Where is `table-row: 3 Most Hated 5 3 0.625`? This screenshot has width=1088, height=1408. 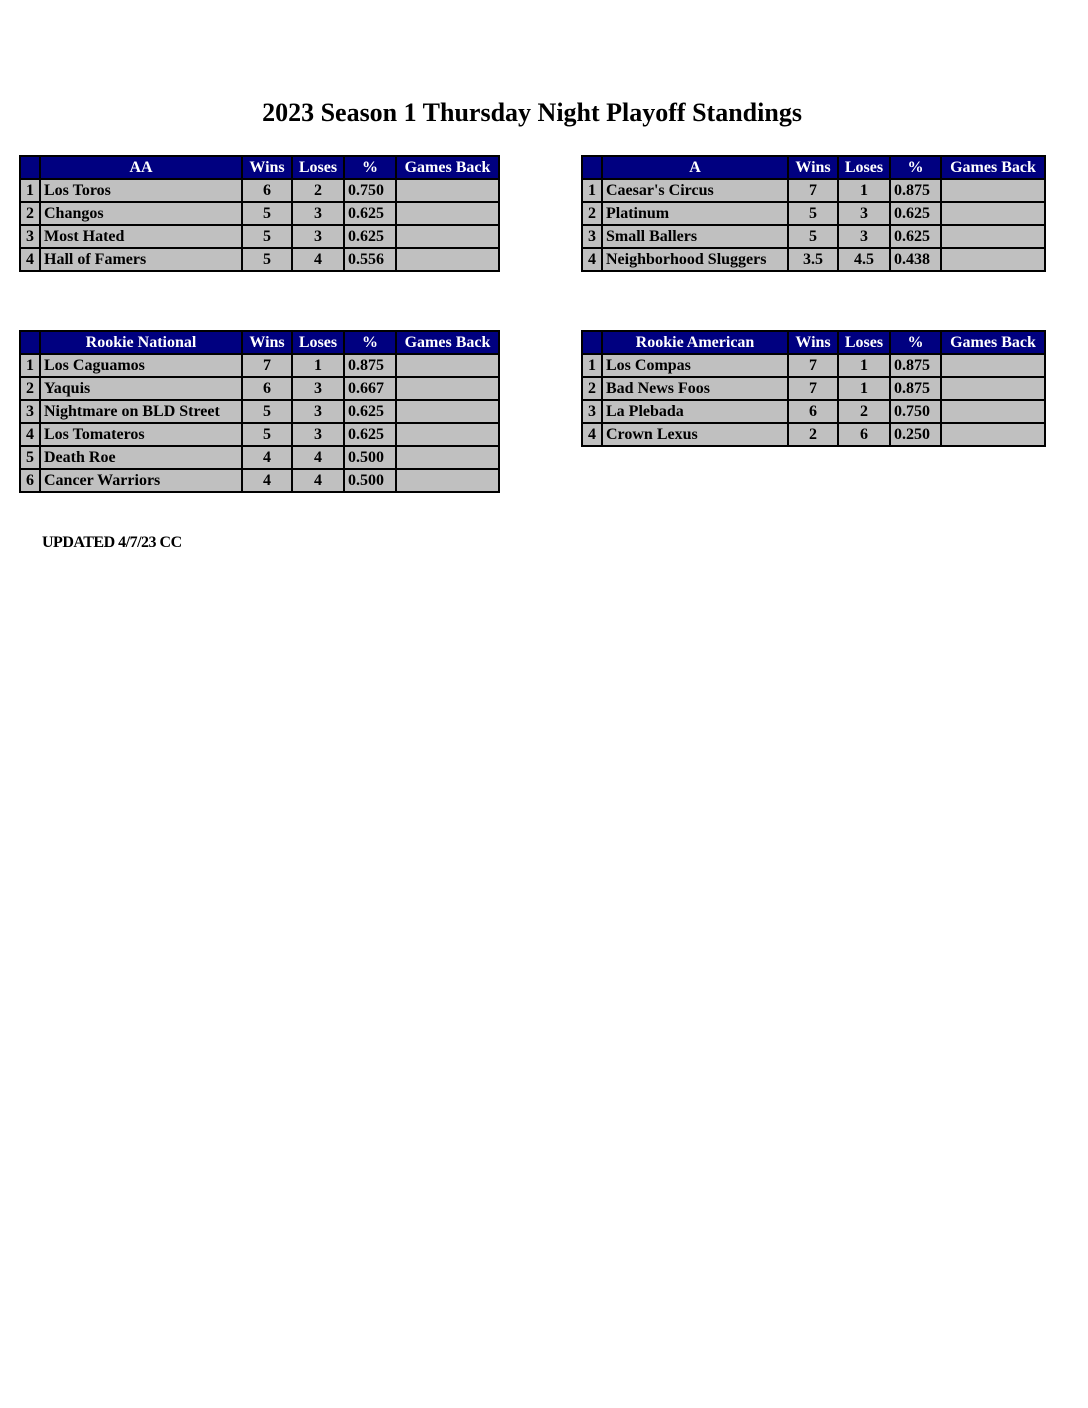
table-row: 3 Most Hated 5 3 0.625 is located at coordinates (259, 236).